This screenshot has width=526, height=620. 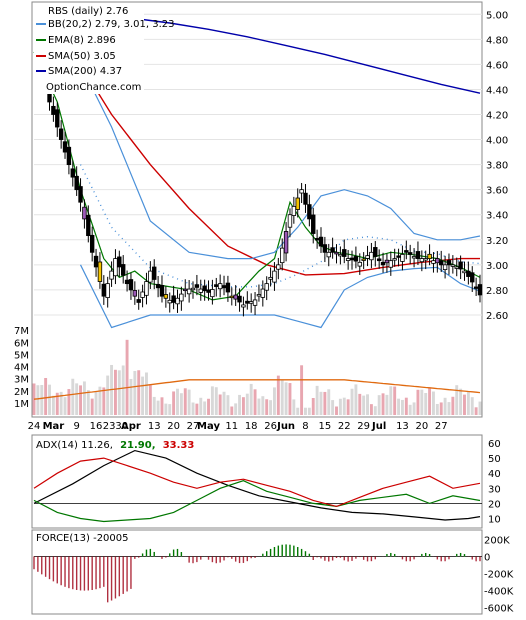 What do you see at coordinates (154, 426) in the screenshot?
I see `date-tick-label: 13` at bounding box center [154, 426].